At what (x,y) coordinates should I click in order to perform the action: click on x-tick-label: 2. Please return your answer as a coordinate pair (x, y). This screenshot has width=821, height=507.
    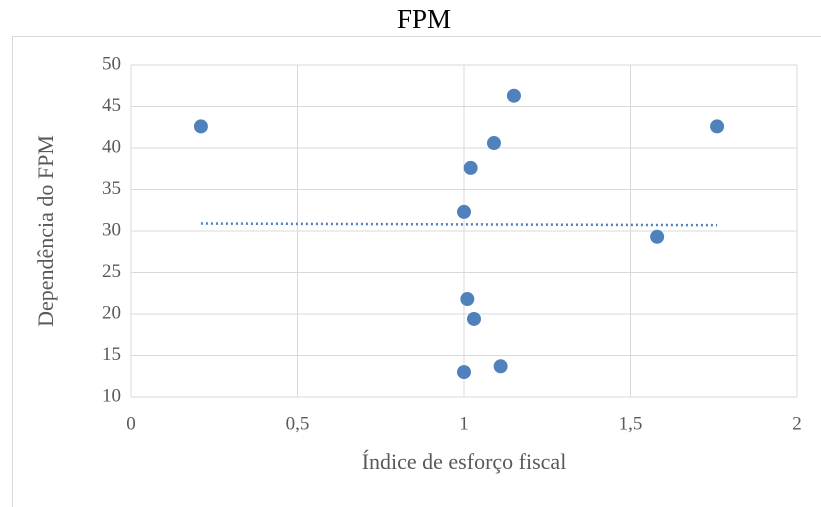
    Looking at the image, I should click on (797, 423).